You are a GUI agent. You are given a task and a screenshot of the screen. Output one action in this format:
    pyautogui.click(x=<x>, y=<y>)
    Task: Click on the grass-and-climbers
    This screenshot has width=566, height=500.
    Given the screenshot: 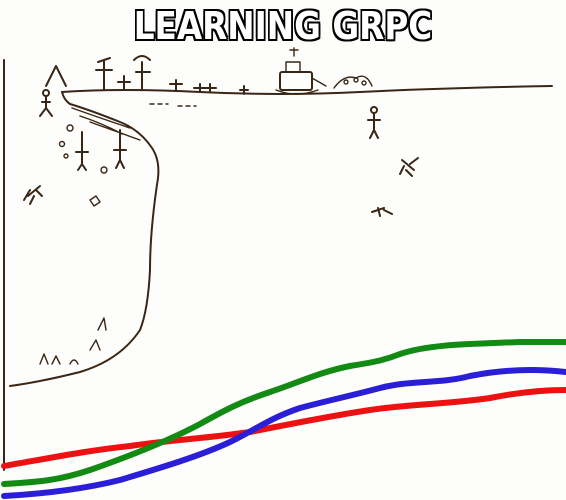 What is the action you would take?
    pyautogui.click(x=70, y=352)
    